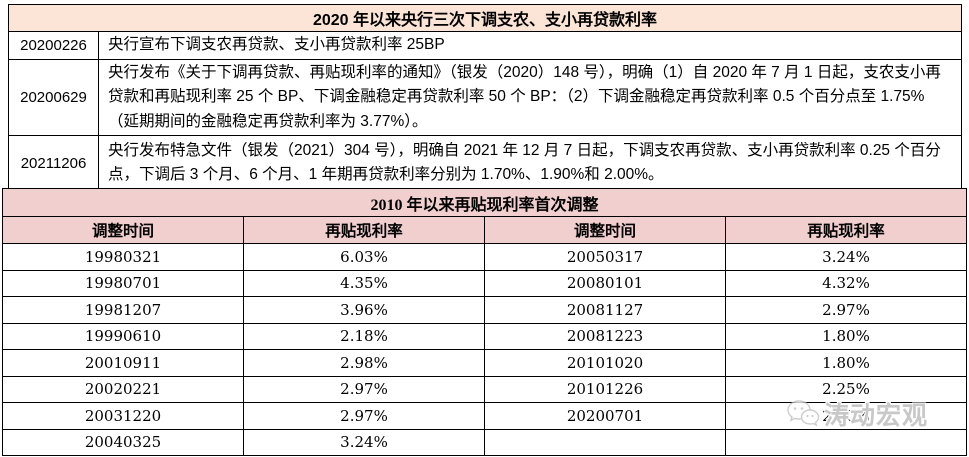 This screenshot has width=969, height=457. Describe the element at coordinates (846, 230) in the screenshot. I see `table2-header-rediscount-rate-right: 再贴现利率` at that location.